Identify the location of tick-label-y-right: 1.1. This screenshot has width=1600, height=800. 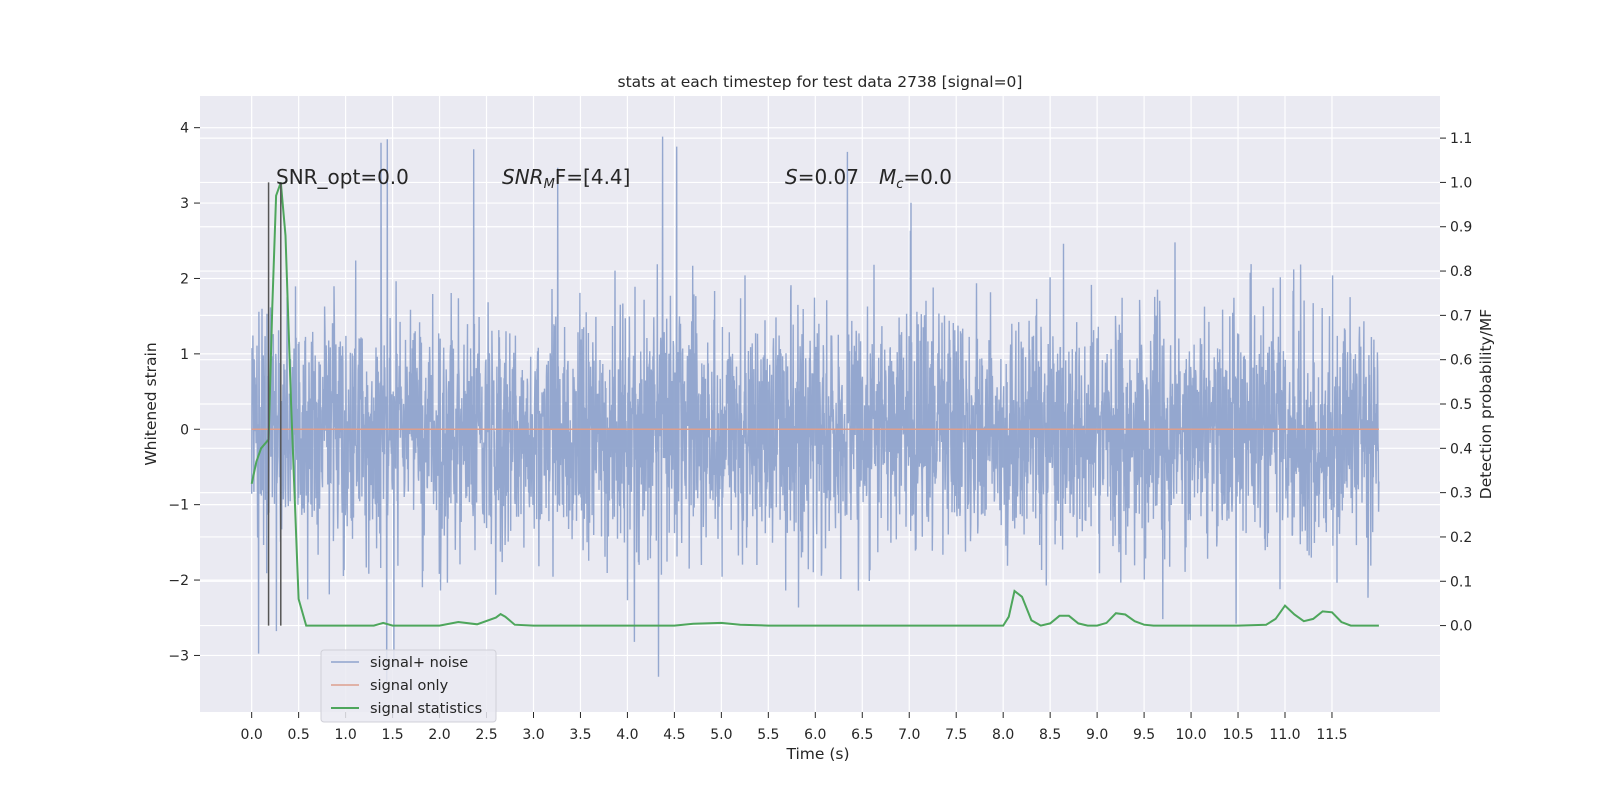
(1461, 139).